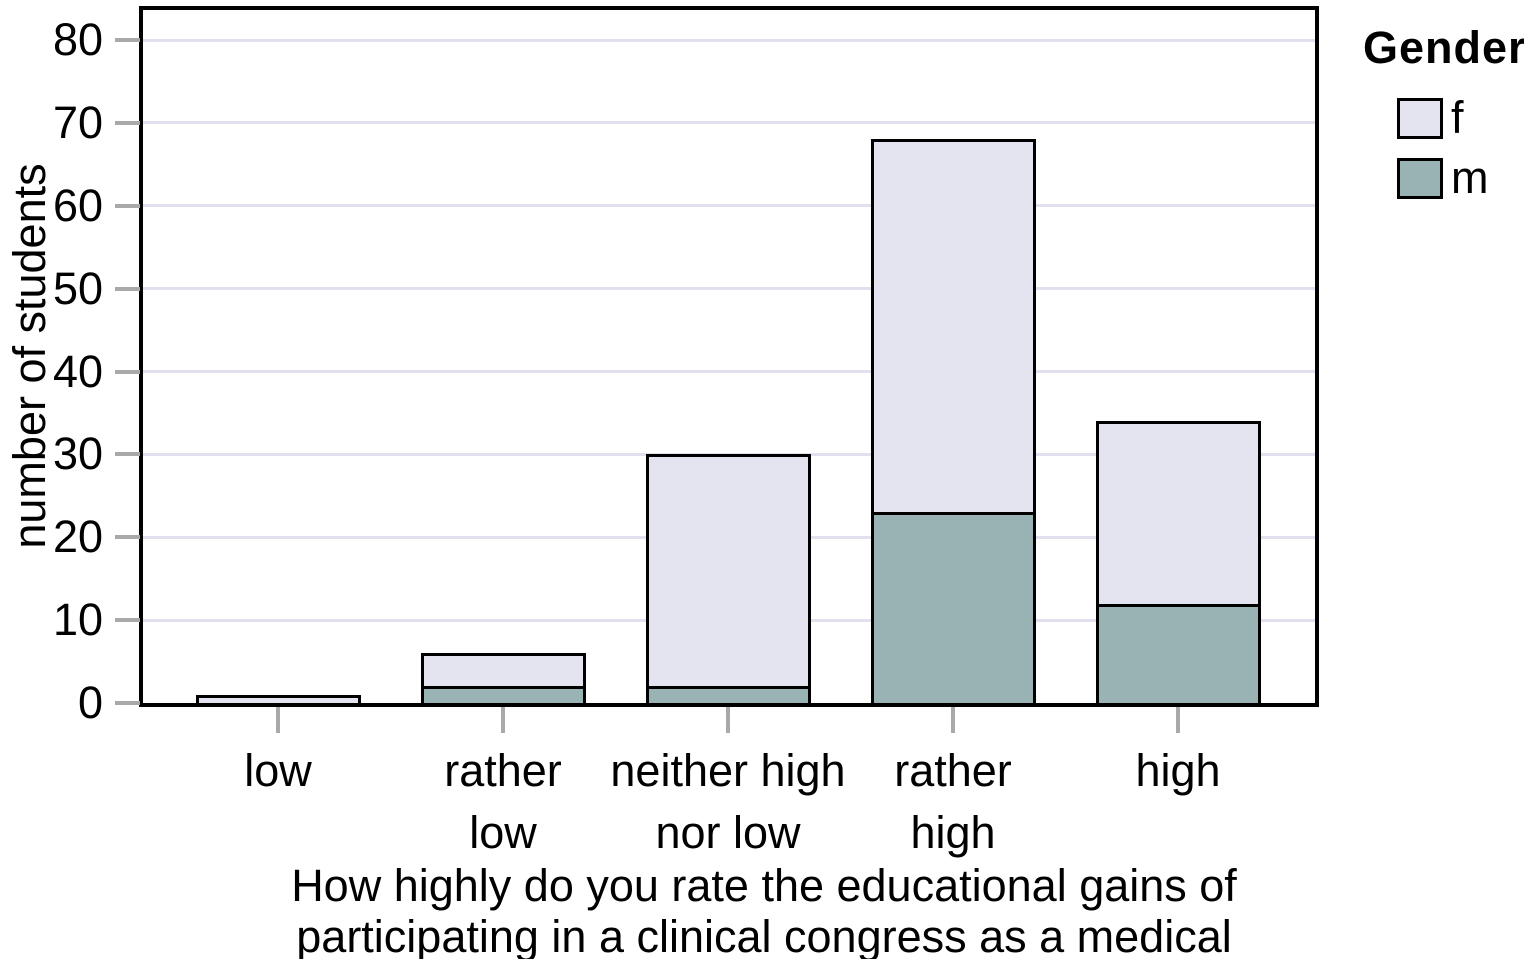 The height and width of the screenshot is (959, 1524). What do you see at coordinates (77, 122) in the screenshot?
I see `y-tick-label-70: 70` at bounding box center [77, 122].